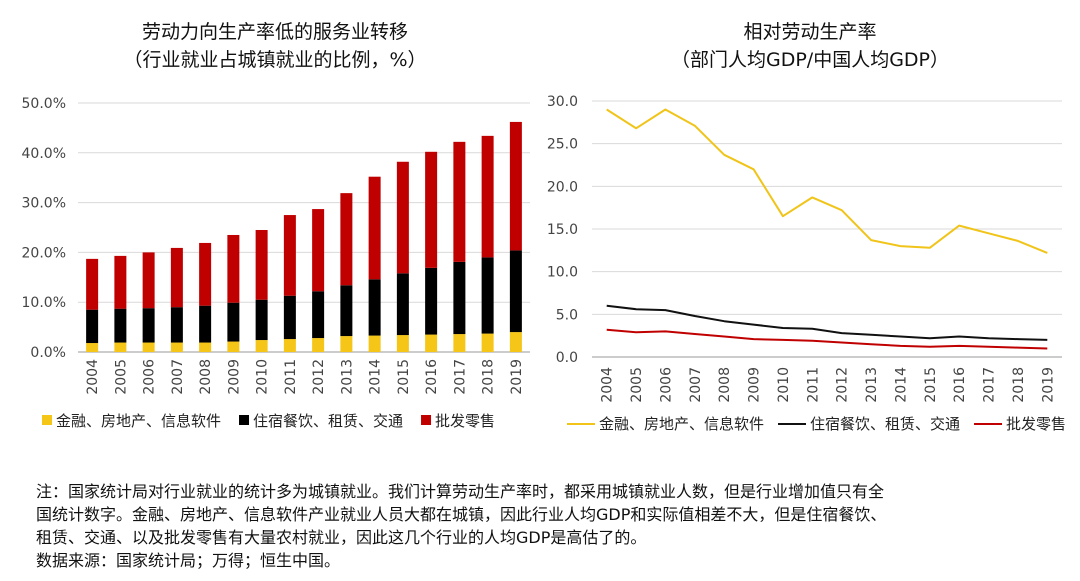  I want to click on right-chart-title: 相对劳动生产率, so click(810, 32).